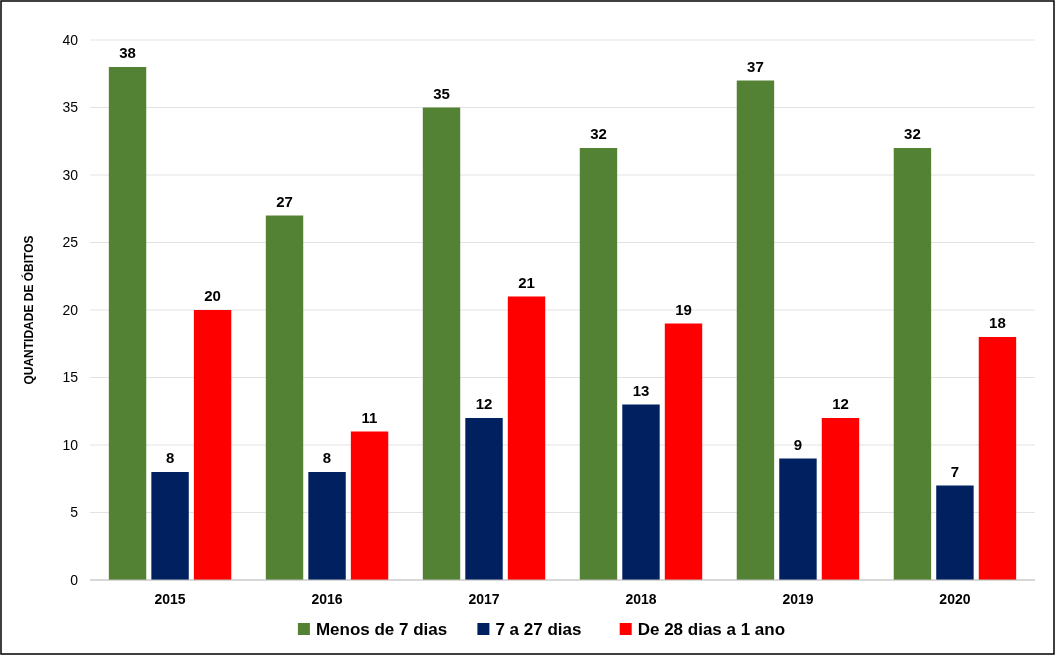 Image resolution: width=1055 pixels, height=655 pixels. I want to click on data-label: 11, so click(369, 417).